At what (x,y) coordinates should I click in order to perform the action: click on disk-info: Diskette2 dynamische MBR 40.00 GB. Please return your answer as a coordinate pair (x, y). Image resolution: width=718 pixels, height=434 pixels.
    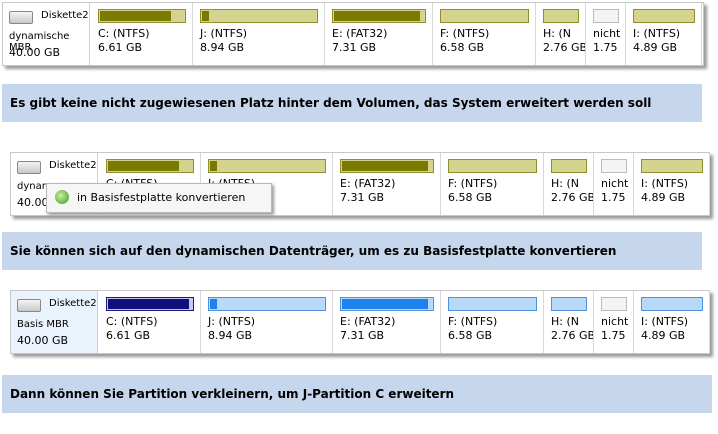
    Looking at the image, I should click on (46, 34).